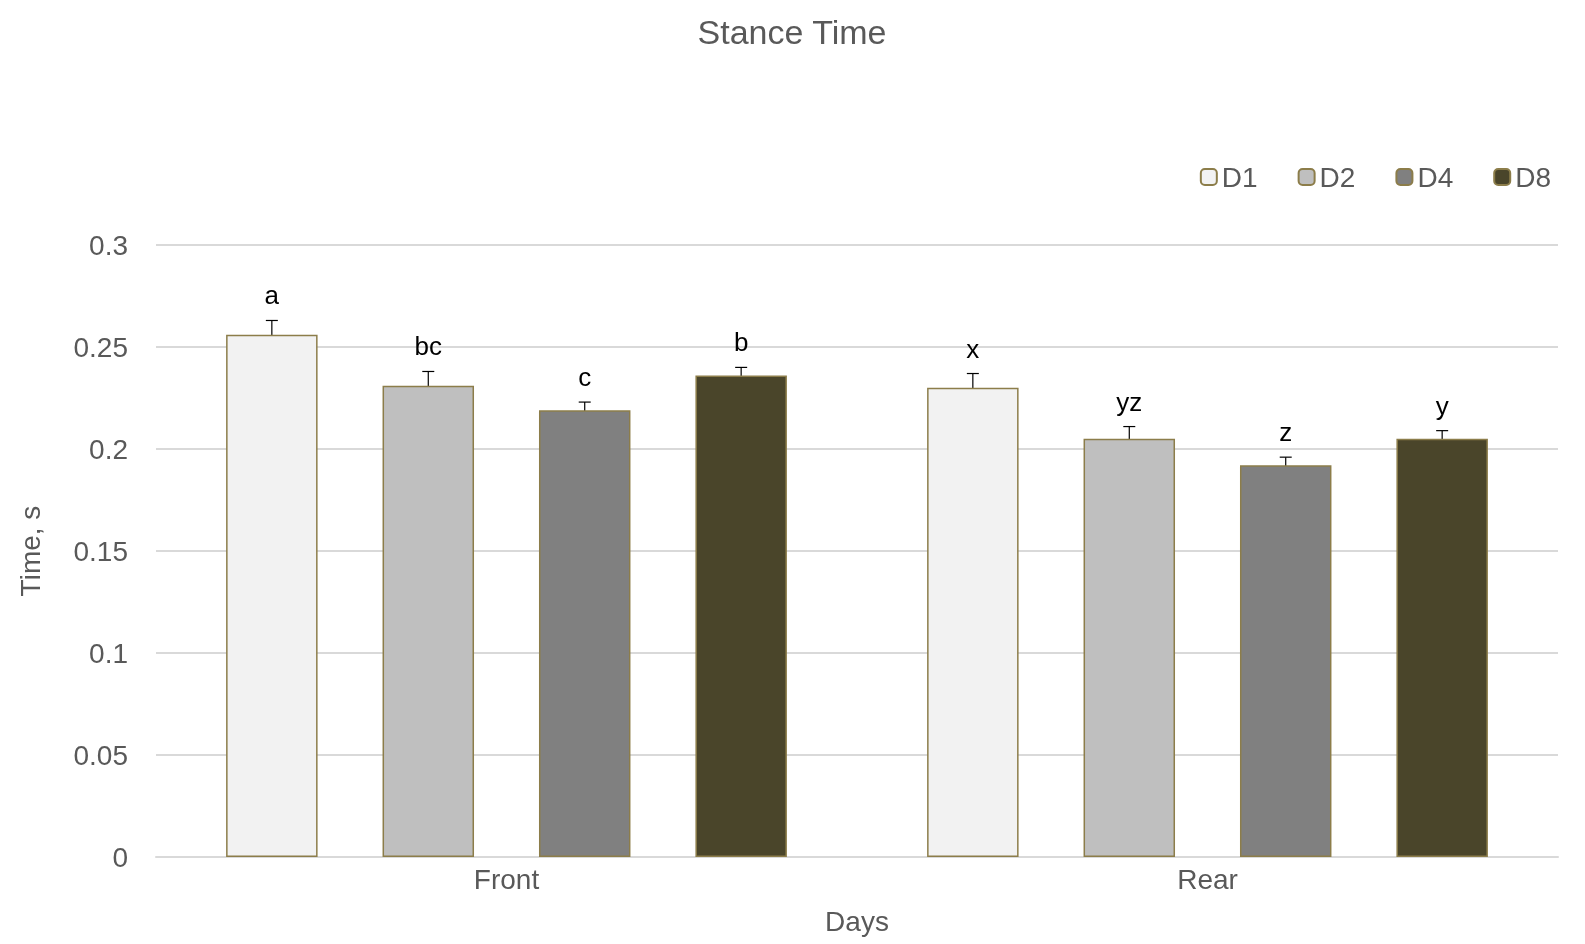 This screenshot has height=944, width=1585. Describe the element at coordinates (1239, 177) in the screenshot. I see `legend-label: D1` at that location.